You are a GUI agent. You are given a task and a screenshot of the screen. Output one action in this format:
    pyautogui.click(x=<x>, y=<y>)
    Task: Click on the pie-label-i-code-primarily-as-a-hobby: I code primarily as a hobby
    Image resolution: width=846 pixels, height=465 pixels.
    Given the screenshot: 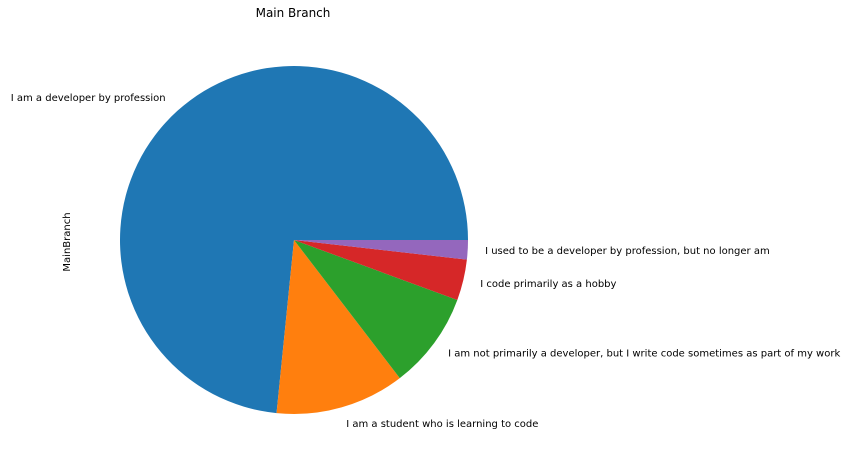 What is the action you would take?
    pyautogui.click(x=548, y=284)
    